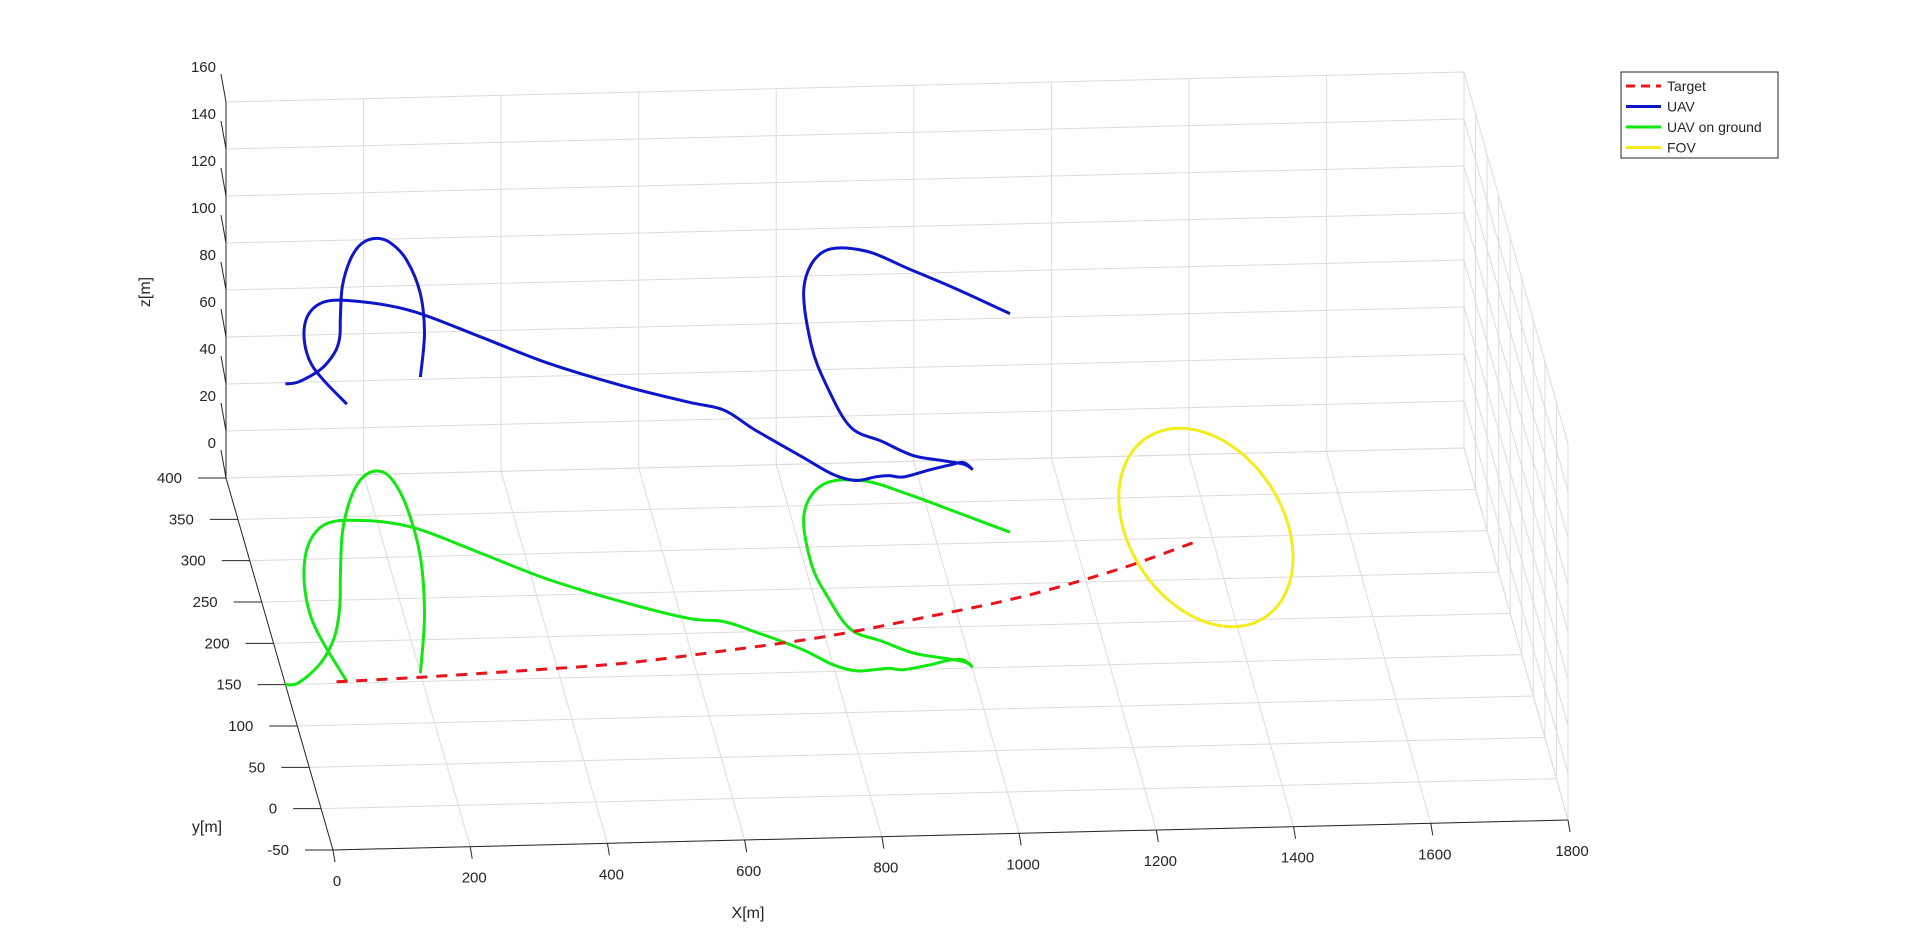  Describe the element at coordinates (1206, 527) in the screenshot. I see `fov-series` at that location.